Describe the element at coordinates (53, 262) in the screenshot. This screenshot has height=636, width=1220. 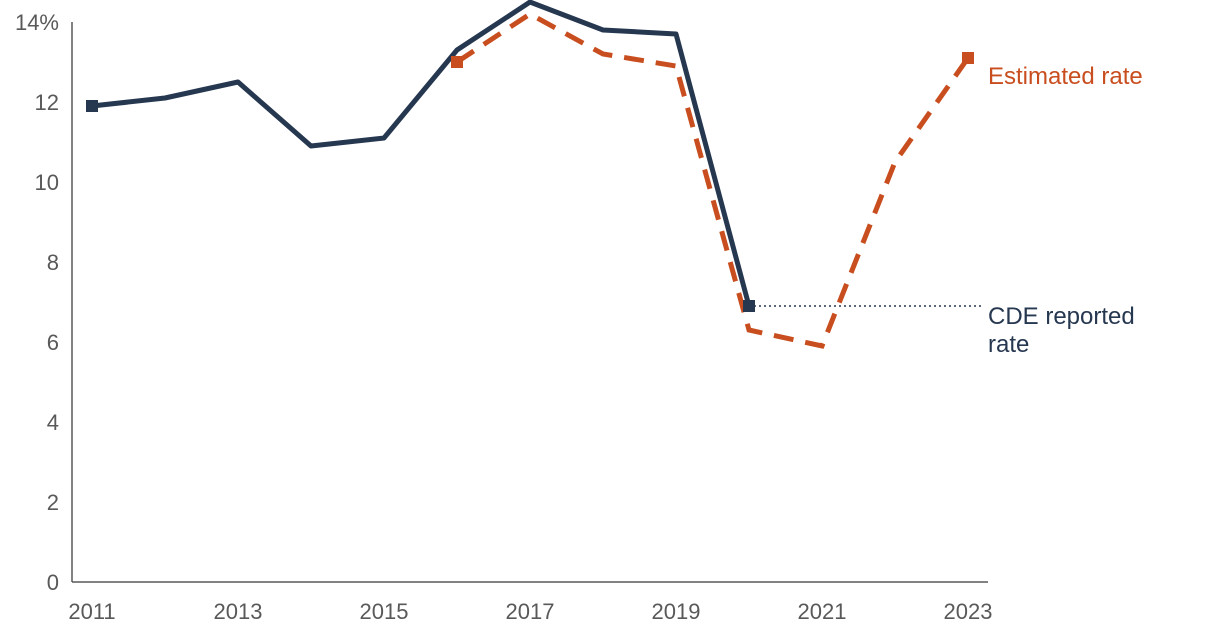
I see `y-tick-label: 8` at that location.